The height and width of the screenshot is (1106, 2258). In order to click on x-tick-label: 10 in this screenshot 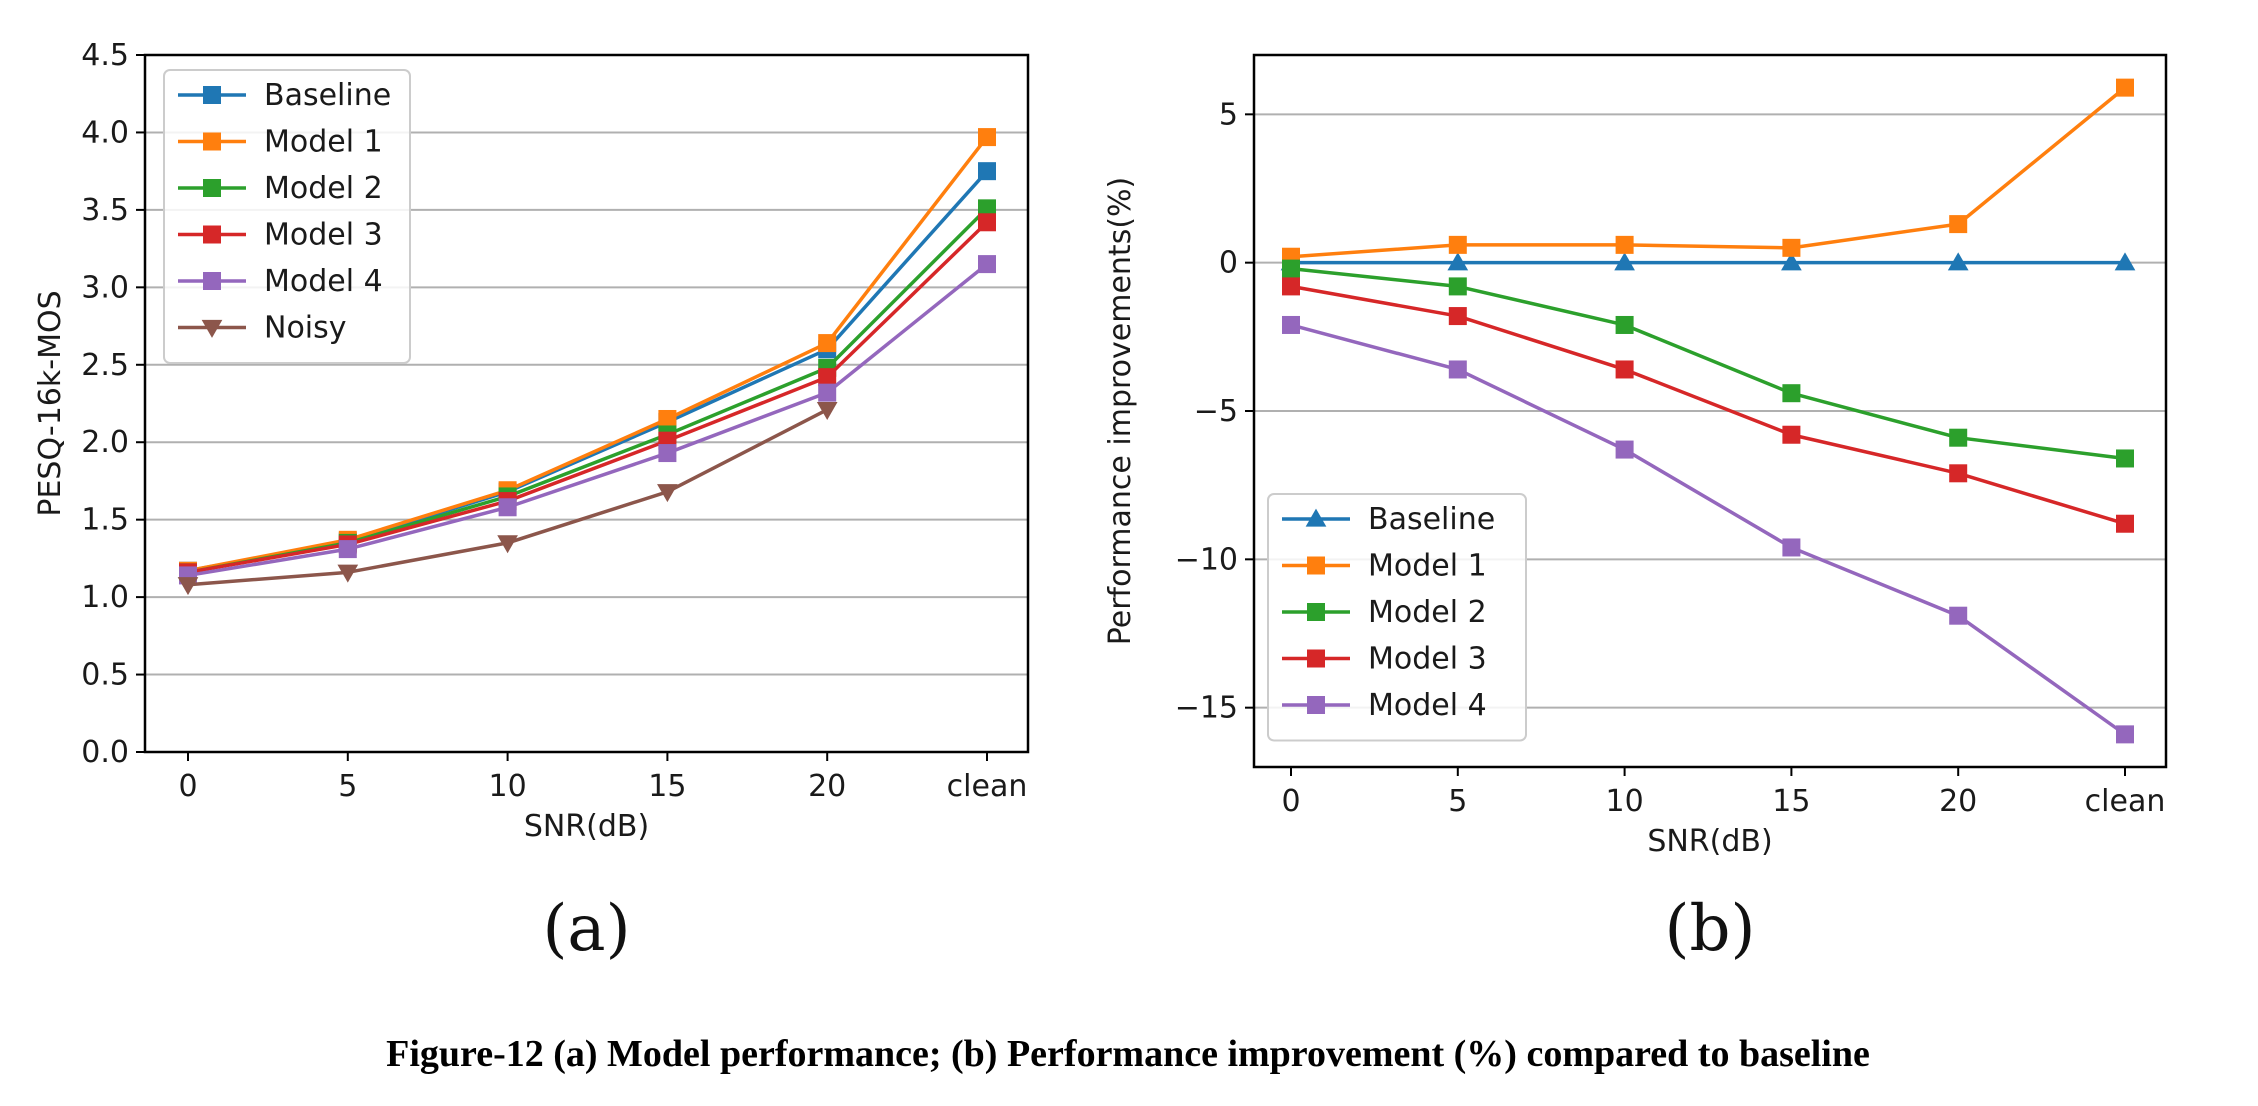, I will do `click(1625, 801)`.